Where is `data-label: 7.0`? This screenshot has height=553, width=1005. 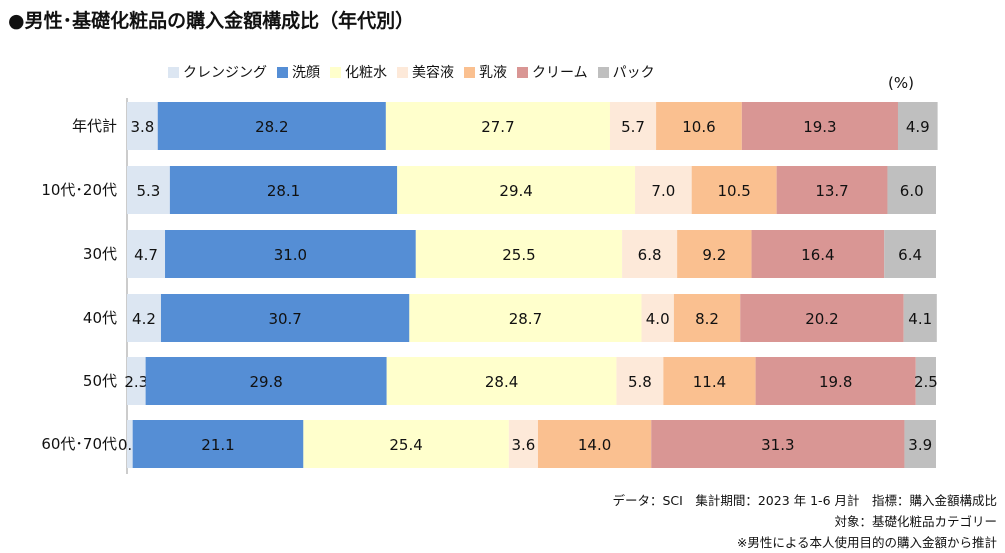
data-label: 7.0 is located at coordinates (663, 191).